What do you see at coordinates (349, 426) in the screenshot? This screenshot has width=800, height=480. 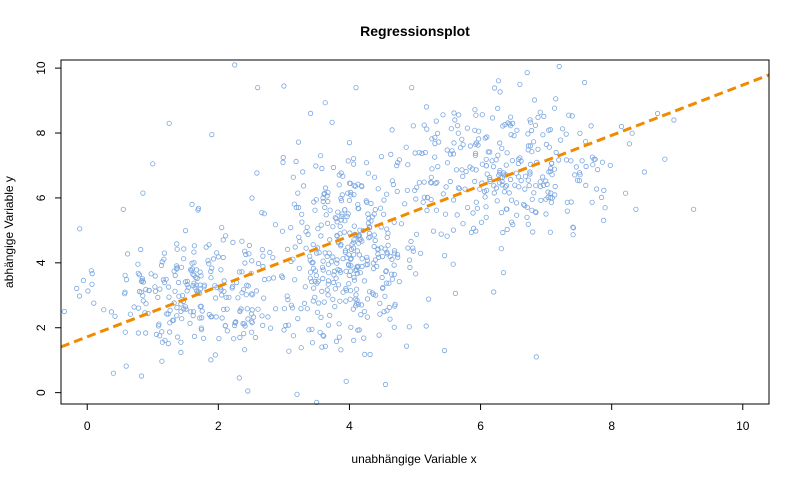 I see `x-tick-label: 4` at bounding box center [349, 426].